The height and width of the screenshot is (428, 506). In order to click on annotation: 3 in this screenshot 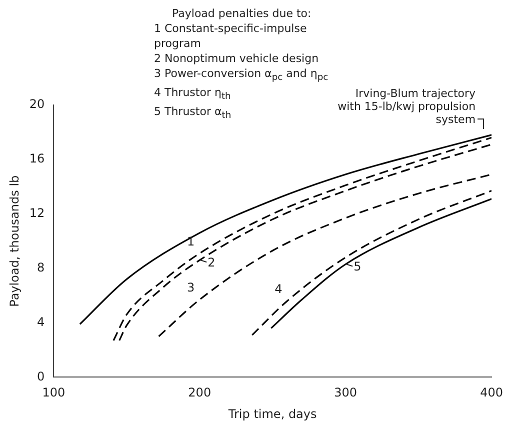, I will do `click(190, 287)`.